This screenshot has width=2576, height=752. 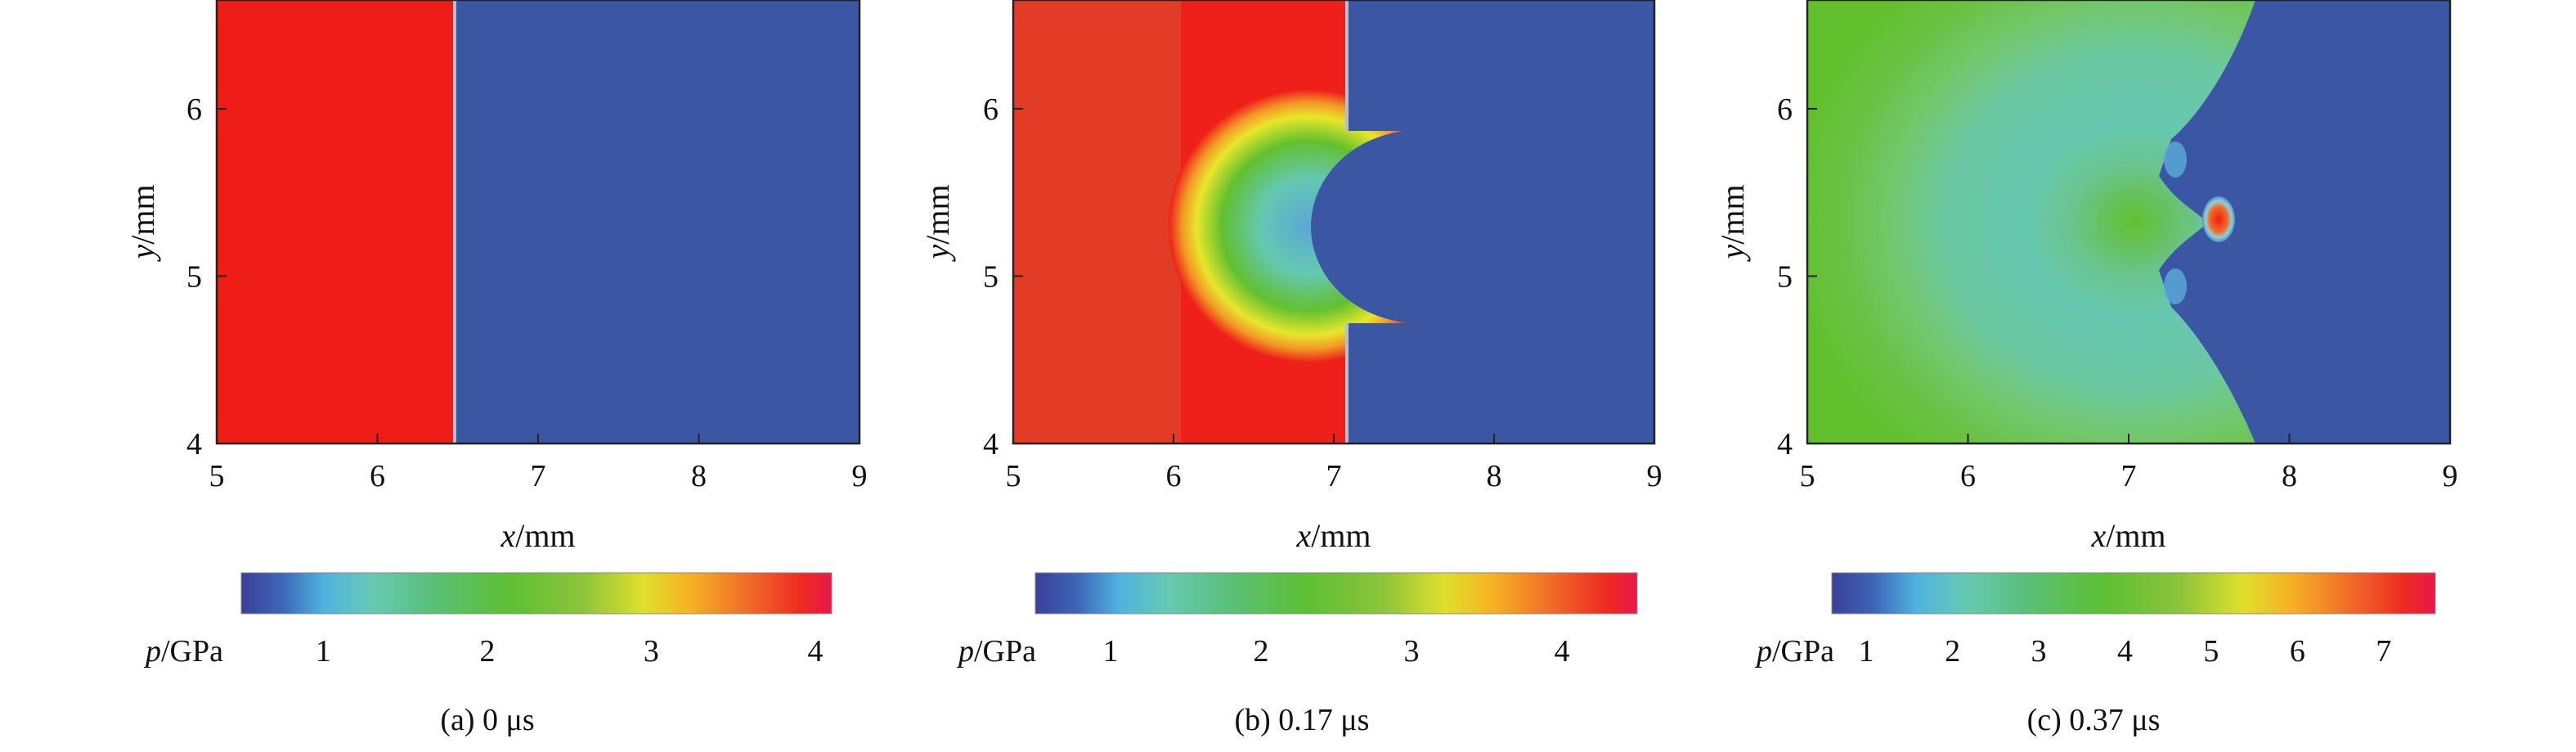 I want to click on colorbar-b, so click(x=1336, y=593).